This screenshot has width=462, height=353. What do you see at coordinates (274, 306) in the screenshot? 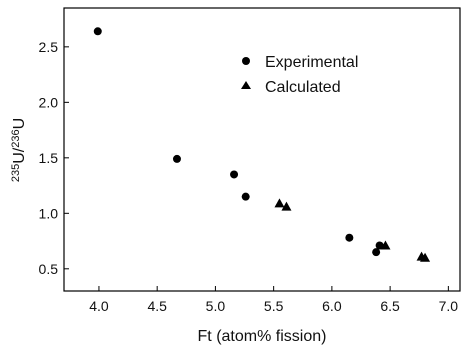
I see `x-tick-label: 5.5` at bounding box center [274, 306].